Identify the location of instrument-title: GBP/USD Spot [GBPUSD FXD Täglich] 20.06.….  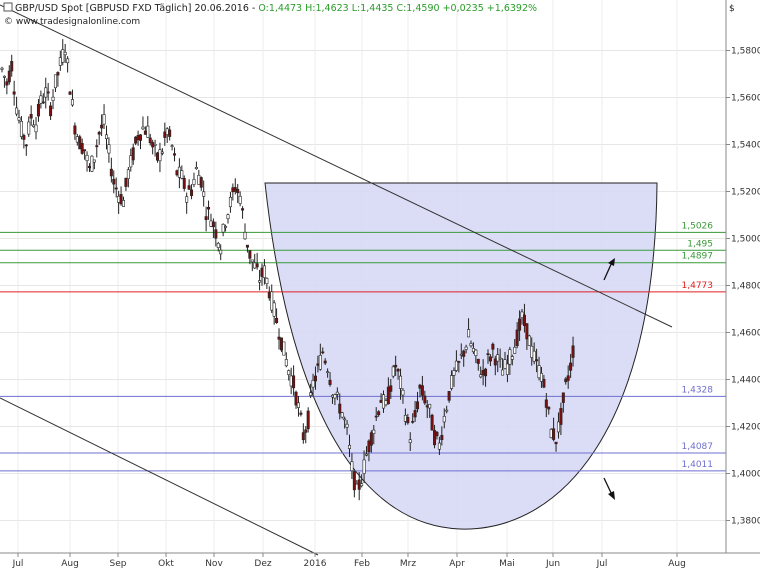
(276, 8).